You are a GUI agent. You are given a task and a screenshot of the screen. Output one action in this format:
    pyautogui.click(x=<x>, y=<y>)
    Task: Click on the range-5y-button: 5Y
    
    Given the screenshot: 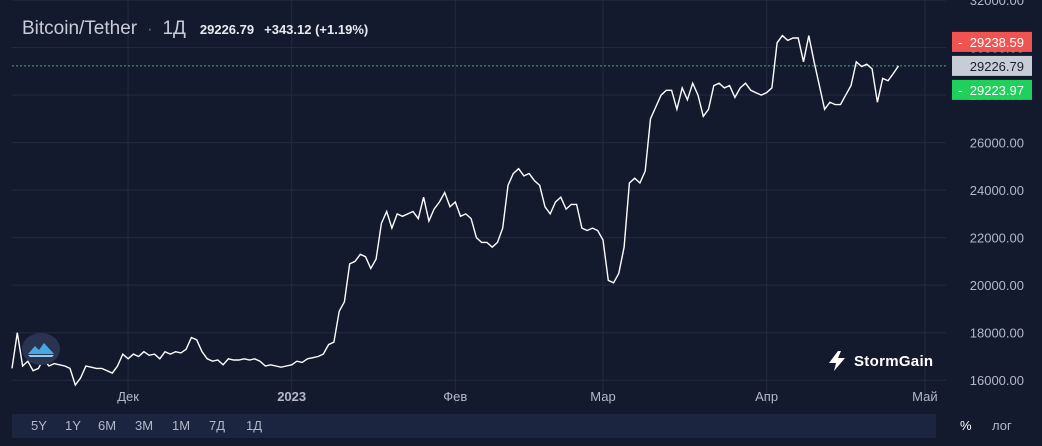 What is the action you would take?
    pyautogui.click(x=39, y=425)
    